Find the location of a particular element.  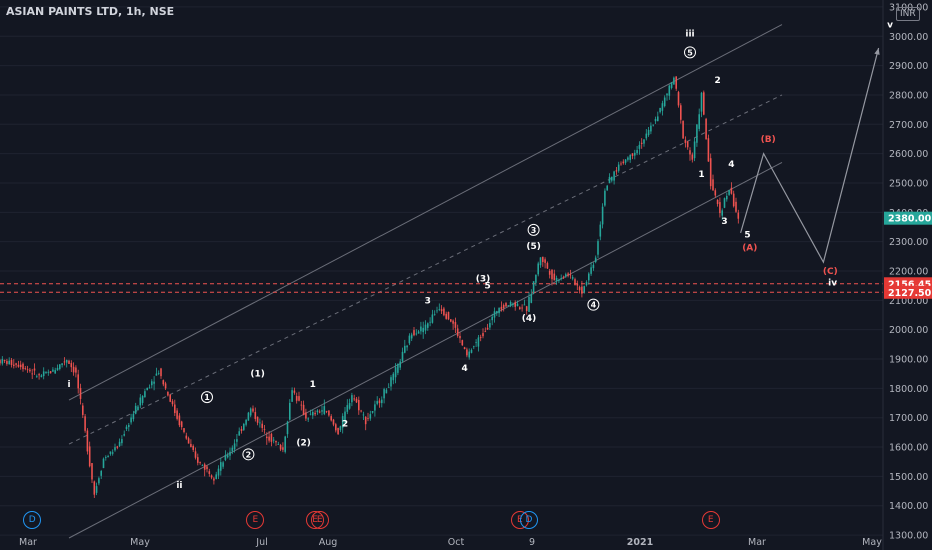

wave-label: (3) is located at coordinates (483, 279).